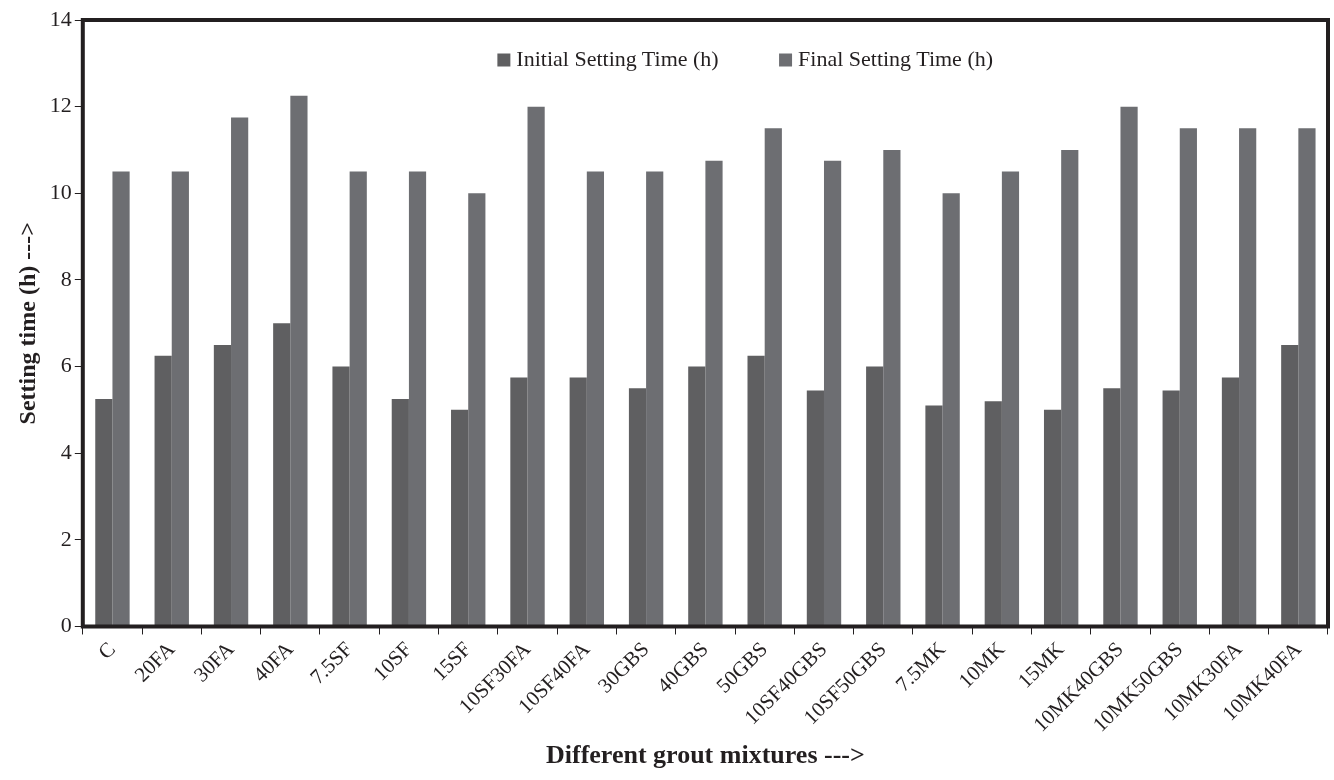 This screenshot has width=1334, height=780. Describe the element at coordinates (617, 58) in the screenshot. I see `legend-label: Initial Setting Time (h)` at that location.